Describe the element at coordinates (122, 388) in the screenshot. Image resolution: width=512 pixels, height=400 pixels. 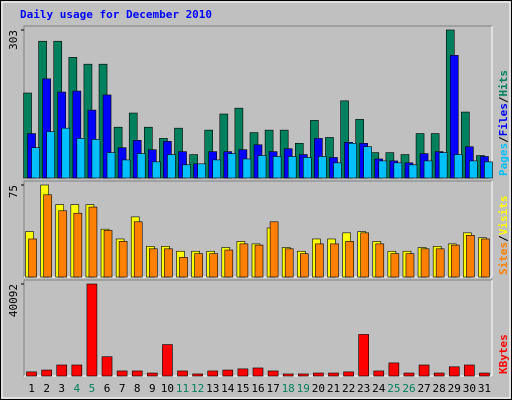
I see `x-tick-label: 7` at that location.